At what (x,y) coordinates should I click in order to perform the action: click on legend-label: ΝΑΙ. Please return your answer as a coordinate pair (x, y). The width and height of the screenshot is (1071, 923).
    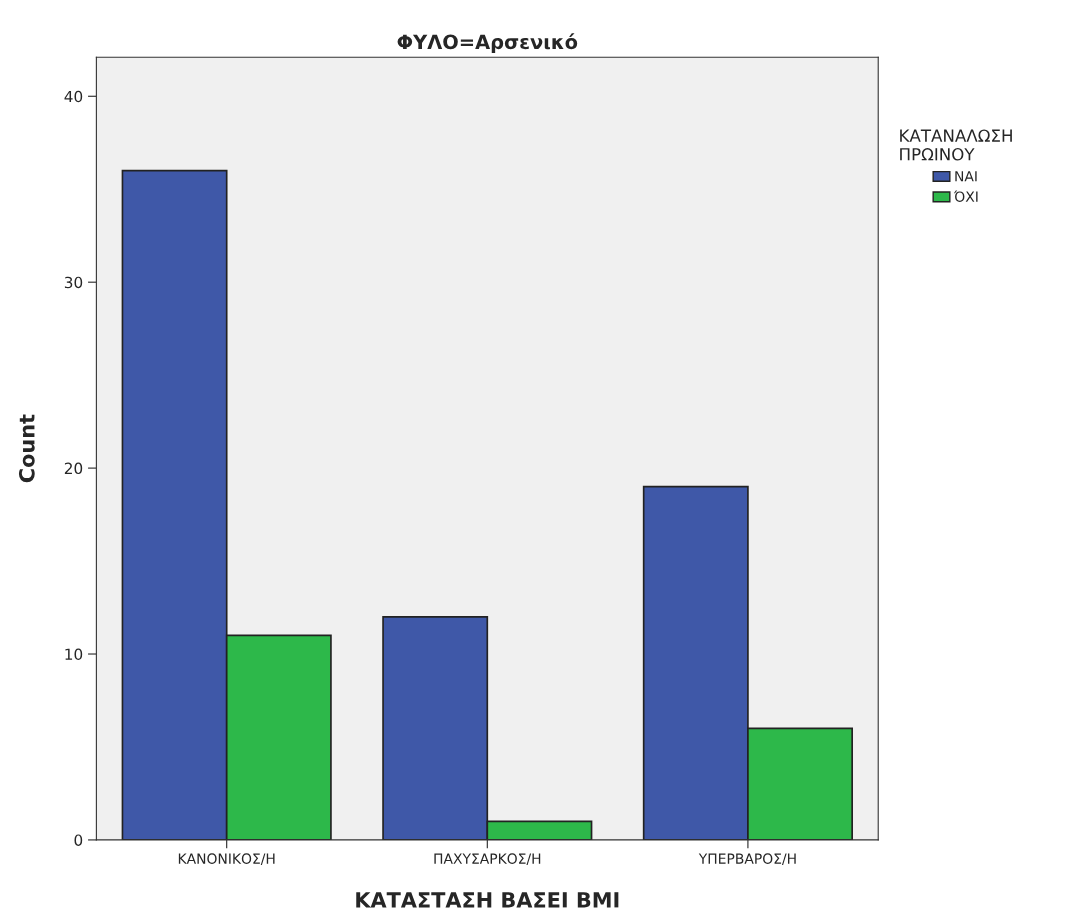
    Looking at the image, I should click on (966, 176).